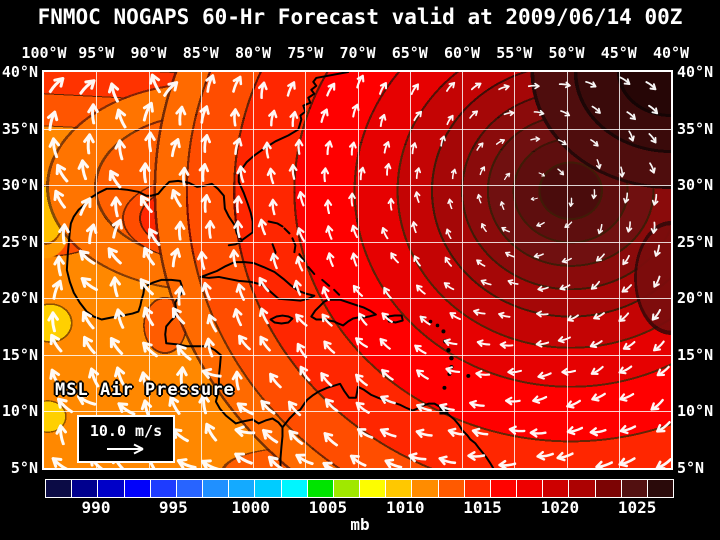  I want to click on pressure-colorbar, so click(359, 488).